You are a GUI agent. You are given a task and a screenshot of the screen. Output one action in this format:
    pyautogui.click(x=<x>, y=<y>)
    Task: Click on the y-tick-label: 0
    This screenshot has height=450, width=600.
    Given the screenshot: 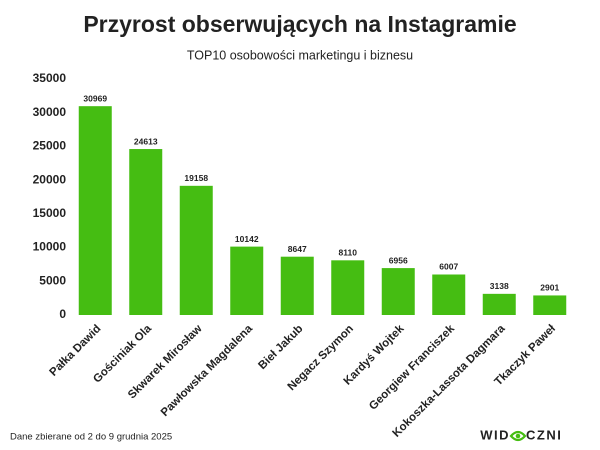 What is the action you would take?
    pyautogui.click(x=62, y=314)
    